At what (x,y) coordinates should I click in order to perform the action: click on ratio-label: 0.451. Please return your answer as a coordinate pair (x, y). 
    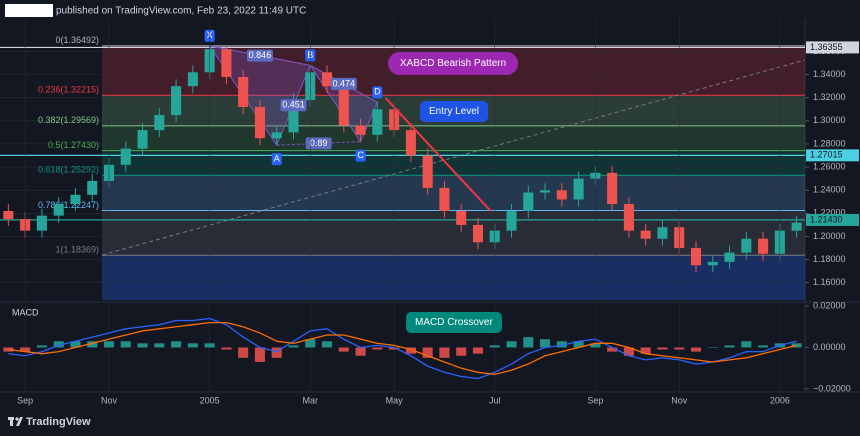
    Looking at the image, I should click on (293, 105).